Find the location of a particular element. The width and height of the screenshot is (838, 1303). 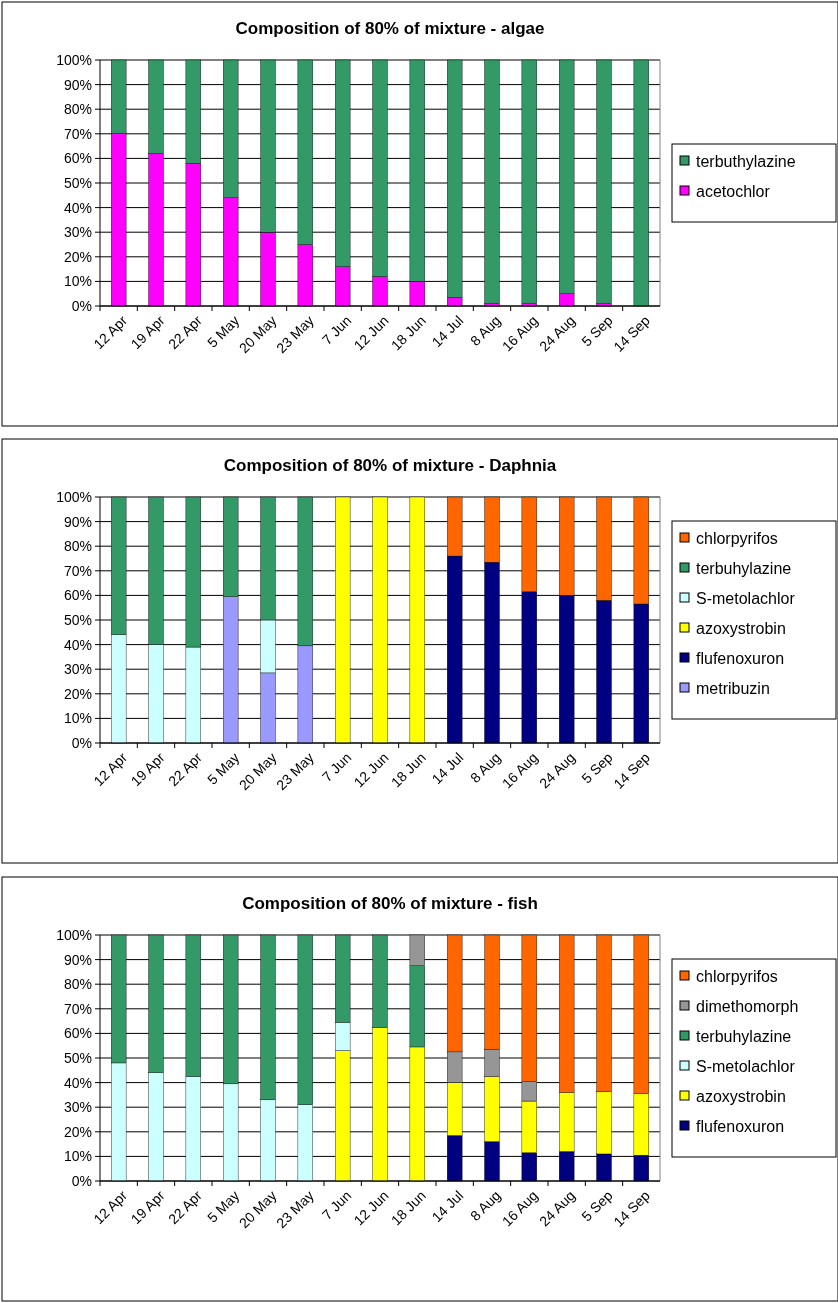

chart-title: Composition of 80% of mixture - fish is located at coordinates (390, 903).